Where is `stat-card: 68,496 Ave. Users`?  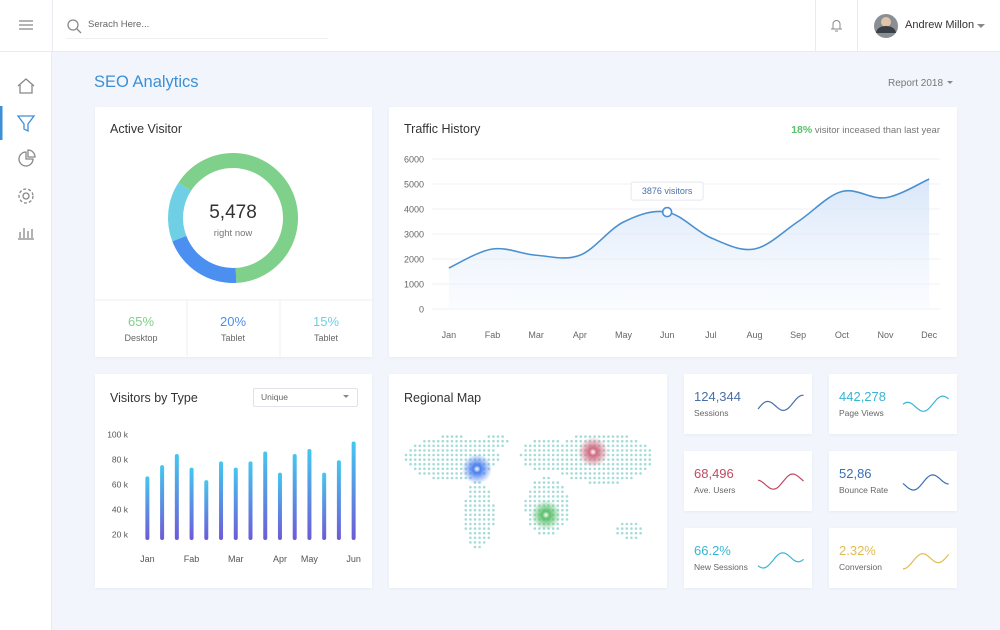 stat-card: 68,496 Ave. Users is located at coordinates (748, 481).